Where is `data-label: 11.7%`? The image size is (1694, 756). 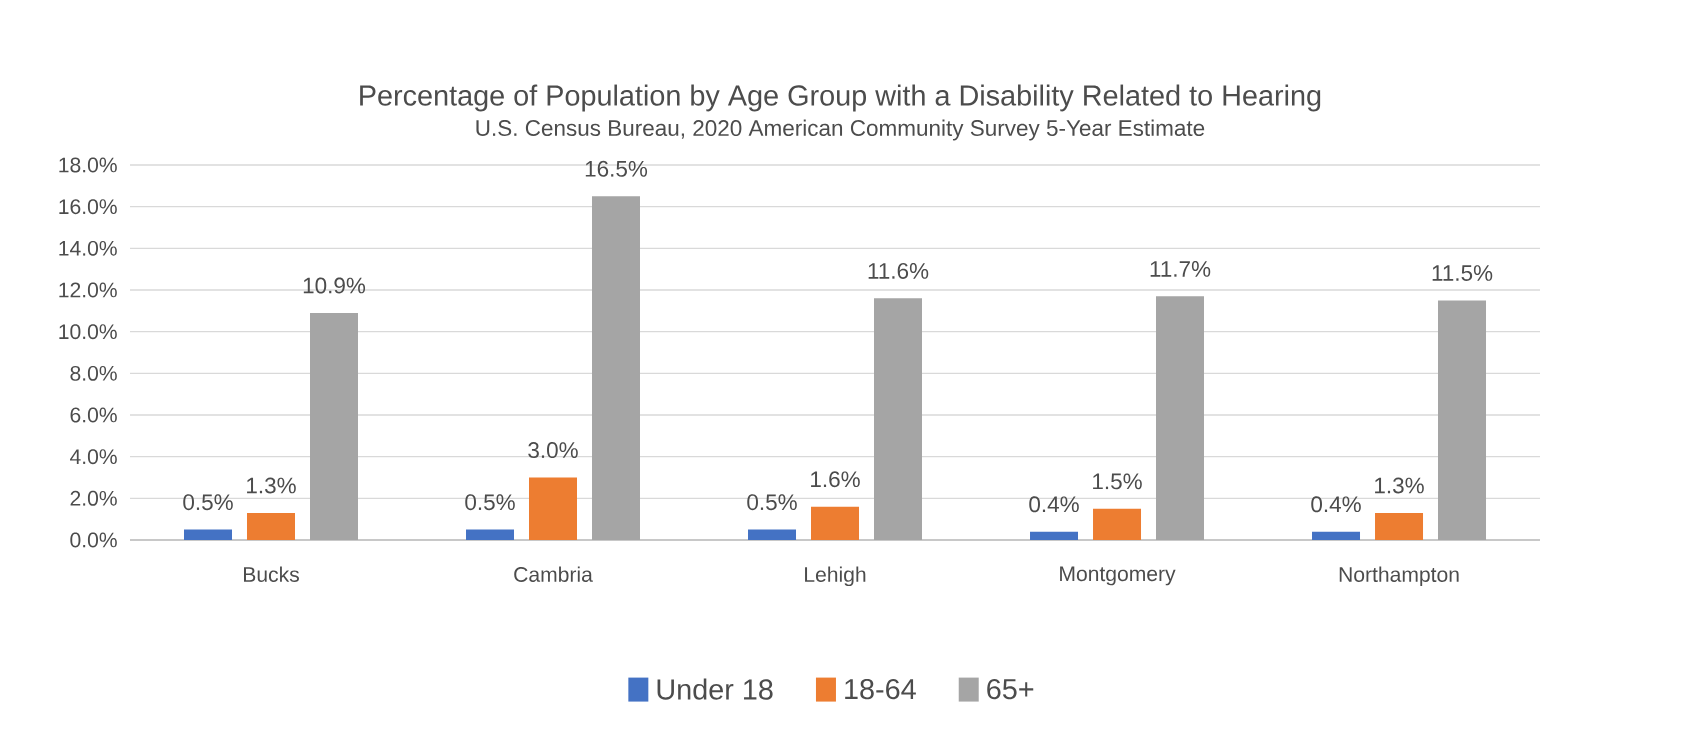 data-label: 11.7% is located at coordinates (1180, 269).